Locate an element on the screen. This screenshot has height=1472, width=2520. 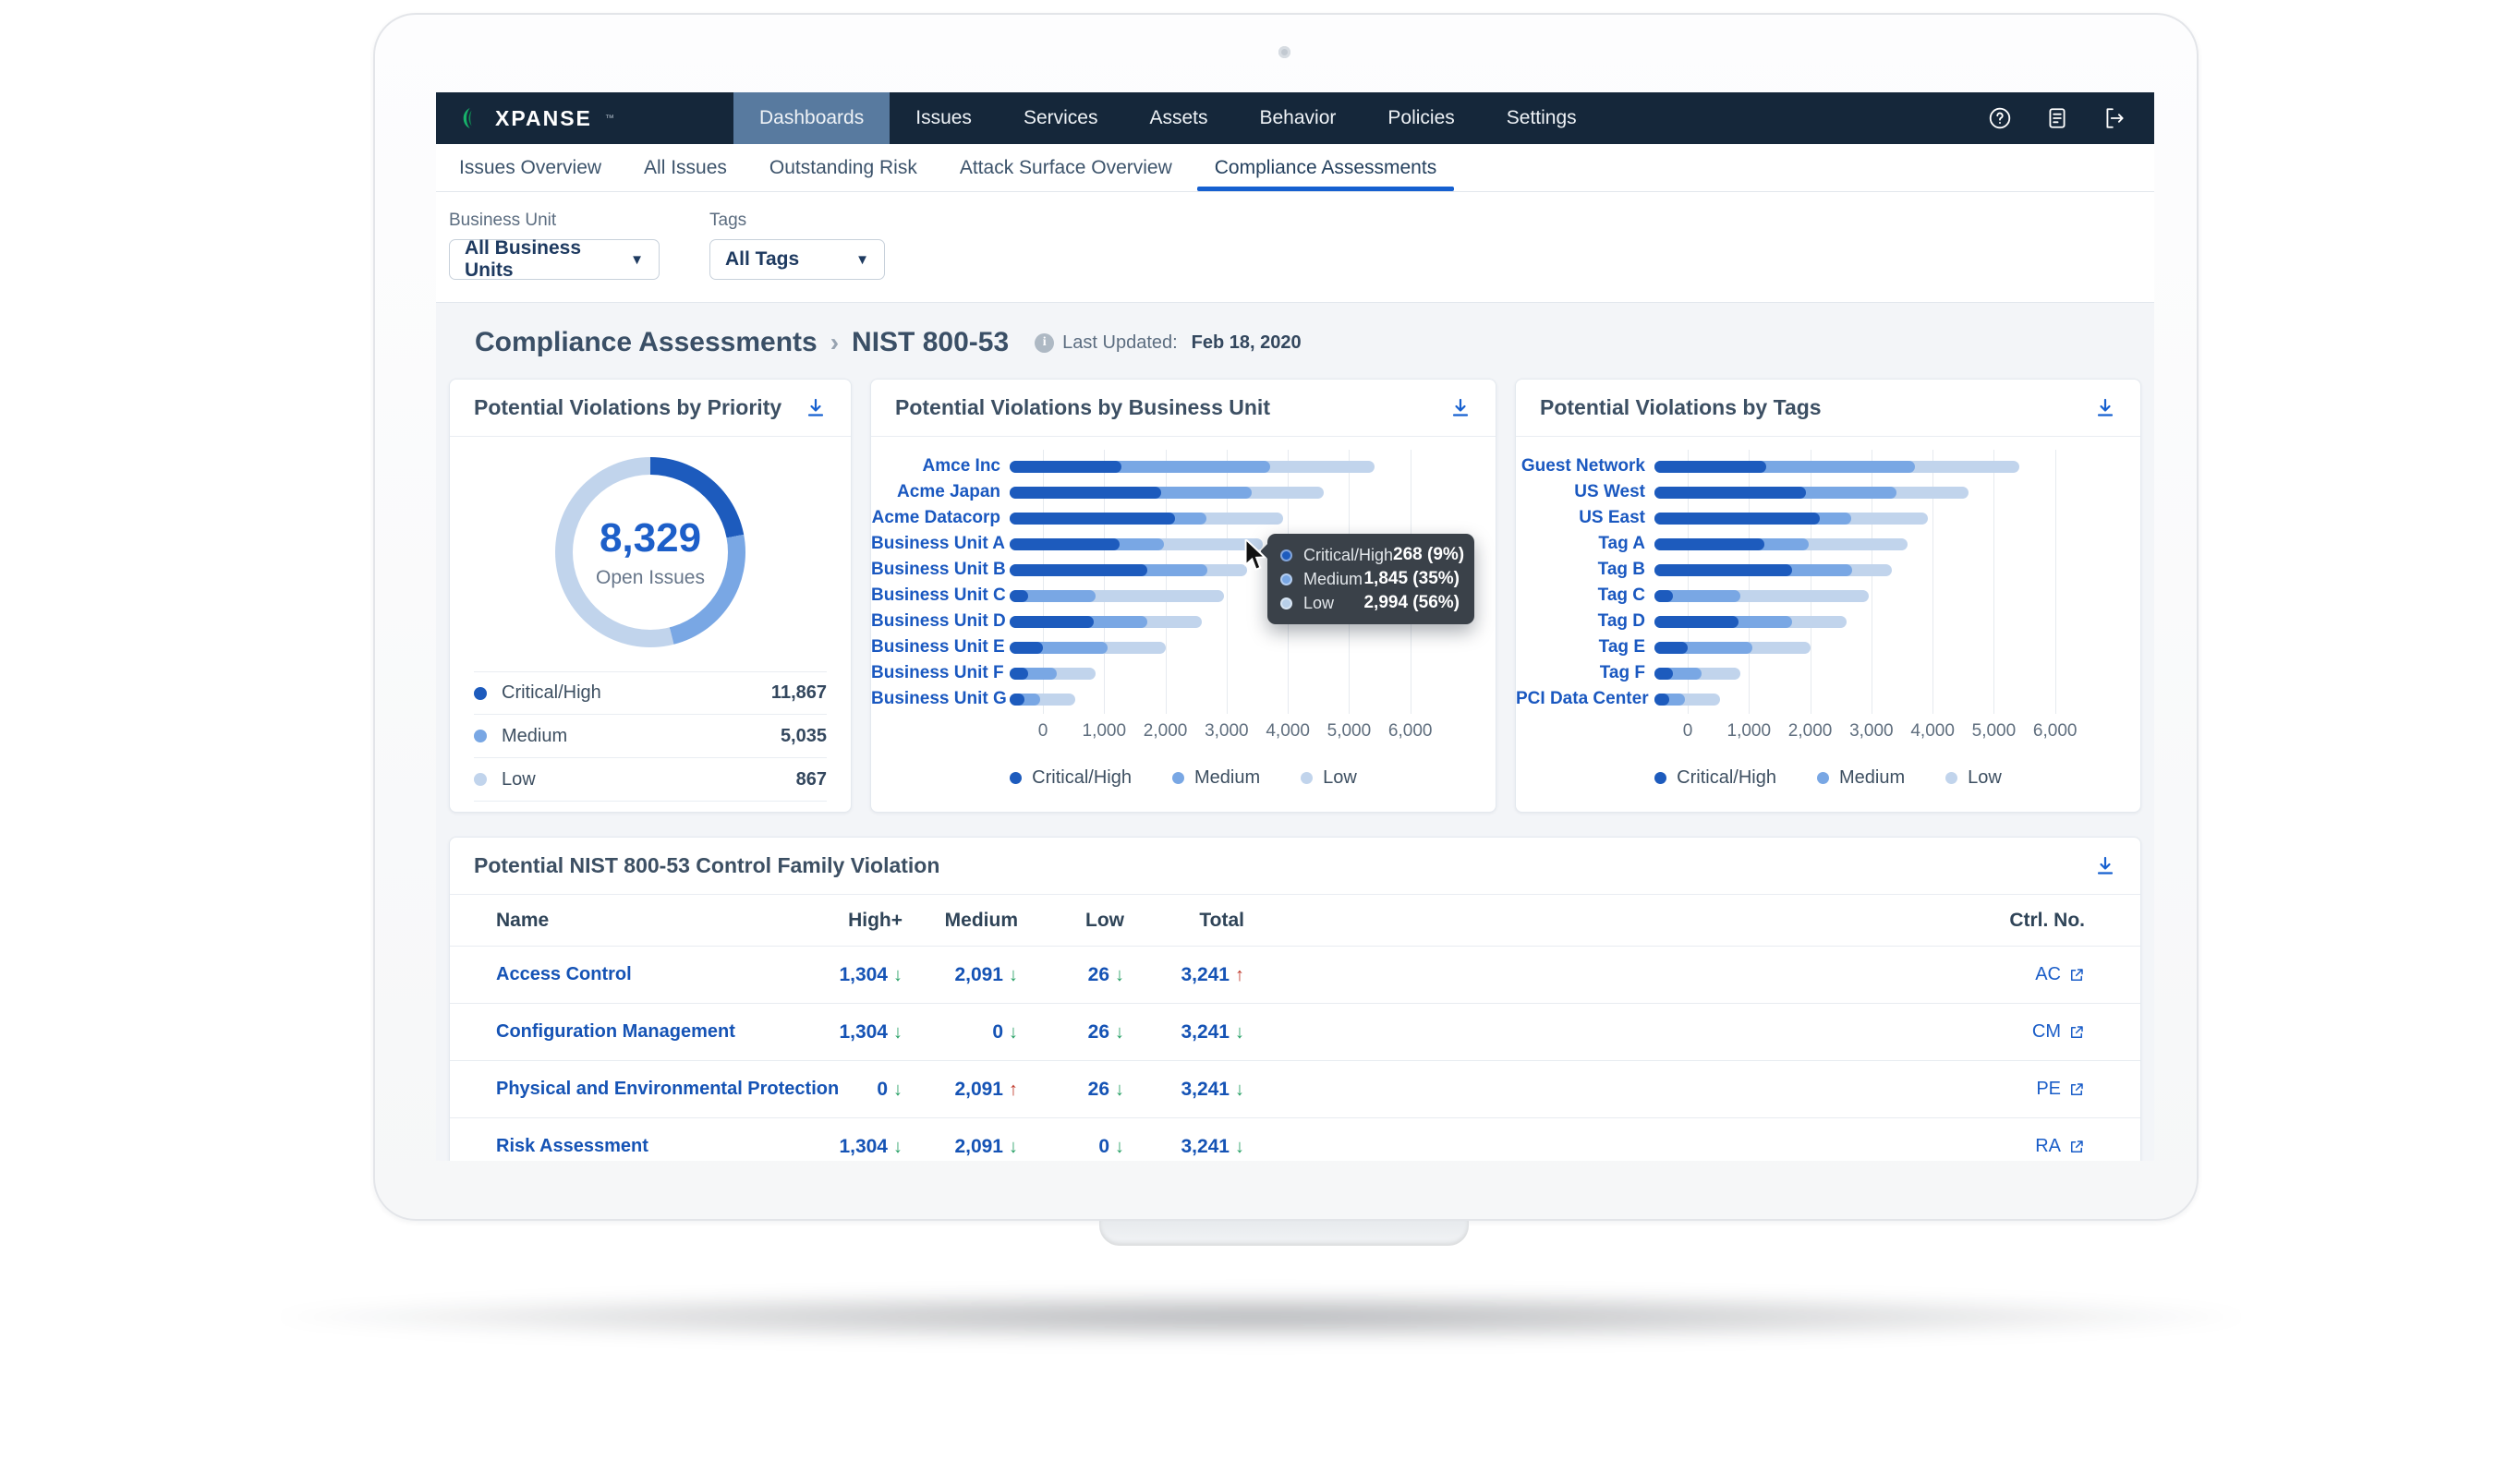
tab-outstanding-risk: Outstanding Risk is located at coordinates (843, 167).